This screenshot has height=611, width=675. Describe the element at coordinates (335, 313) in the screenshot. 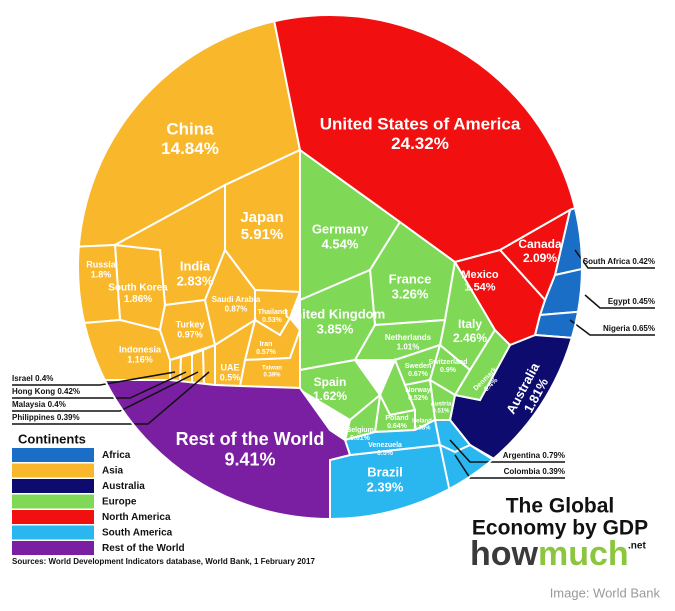

I see `country-name: United Kingdom` at that location.